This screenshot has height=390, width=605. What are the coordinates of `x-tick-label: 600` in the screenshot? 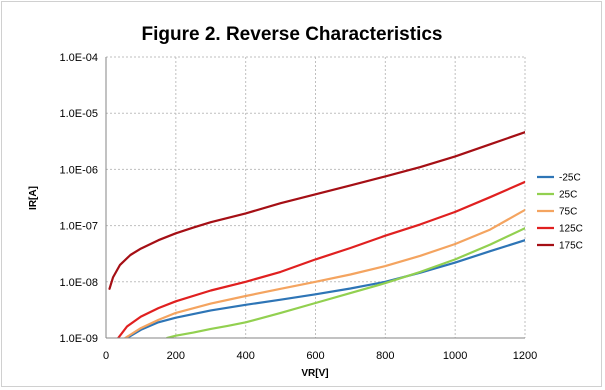 It's located at (315, 356).